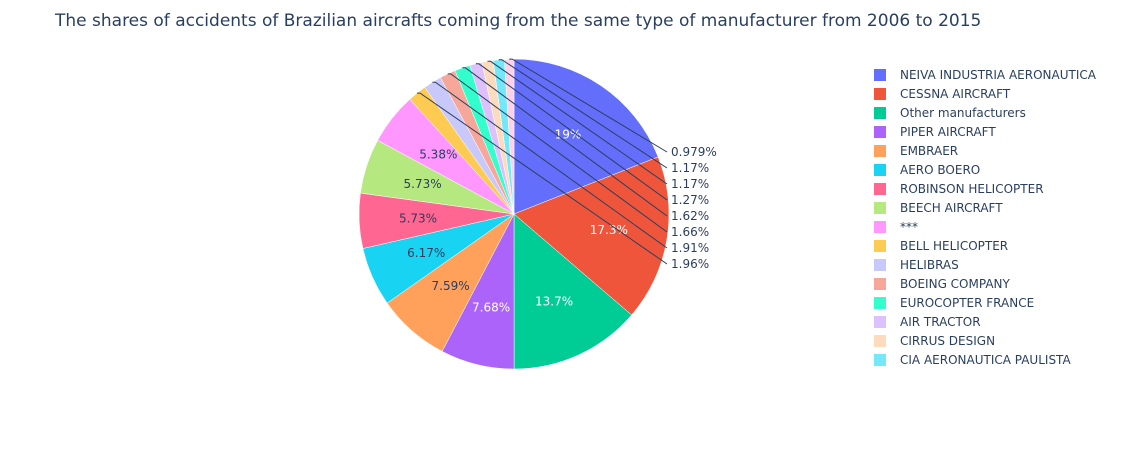 This screenshot has width=1121, height=450. Describe the element at coordinates (972, 188) in the screenshot. I see `legend-label: ROBINSON HELICOPTER` at that location.